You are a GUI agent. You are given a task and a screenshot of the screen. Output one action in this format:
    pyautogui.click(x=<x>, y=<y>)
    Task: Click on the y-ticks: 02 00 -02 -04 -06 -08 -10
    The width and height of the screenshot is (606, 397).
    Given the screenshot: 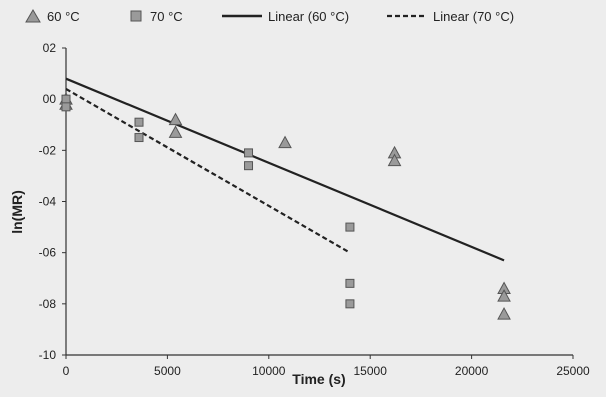 What is the action you would take?
    pyautogui.click(x=52, y=201)
    